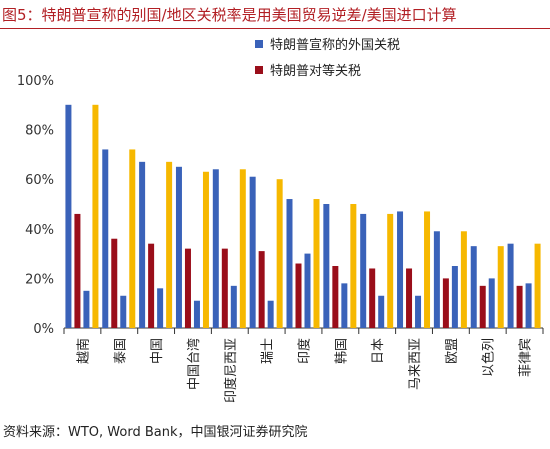 This screenshot has width=550, height=449. What do you see at coordinates (39, 230) in the screenshot?
I see `y-tick-label: 40%` at bounding box center [39, 230].